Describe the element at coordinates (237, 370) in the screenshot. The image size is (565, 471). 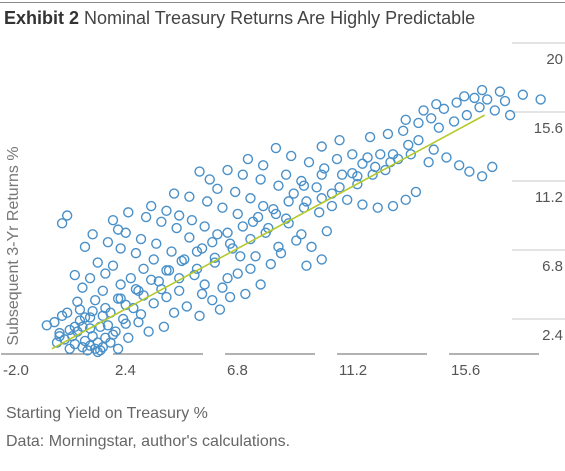
I see `x-tick-label: 6.8` at that location.